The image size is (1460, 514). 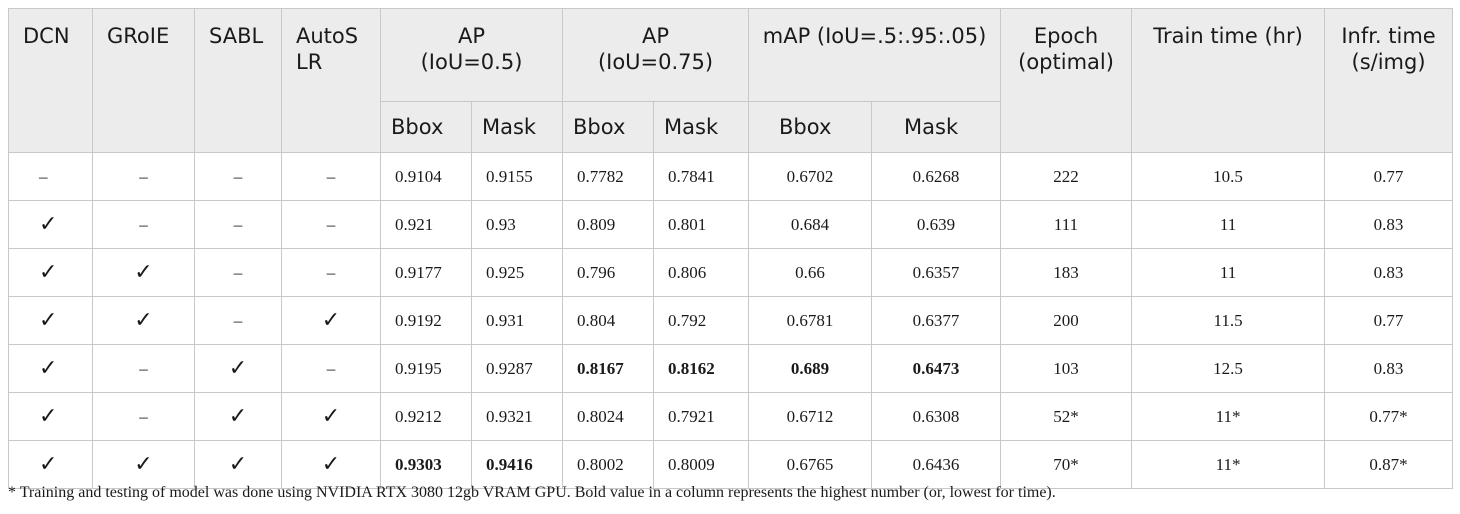 I want to click on cell-map-mask: 0.6357, so click(x=936, y=272).